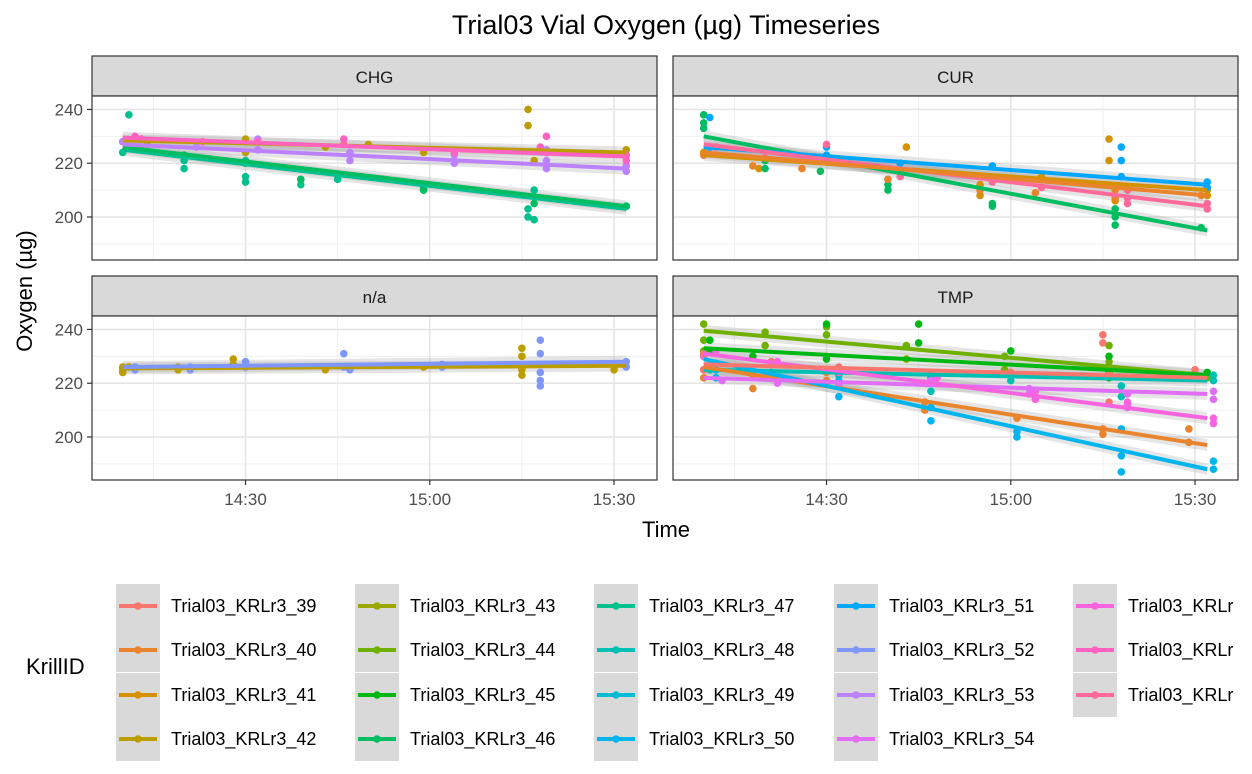 The height and width of the screenshot is (774, 1252). I want to click on legend-item: Trial03_KRLr3_47, so click(694, 606).